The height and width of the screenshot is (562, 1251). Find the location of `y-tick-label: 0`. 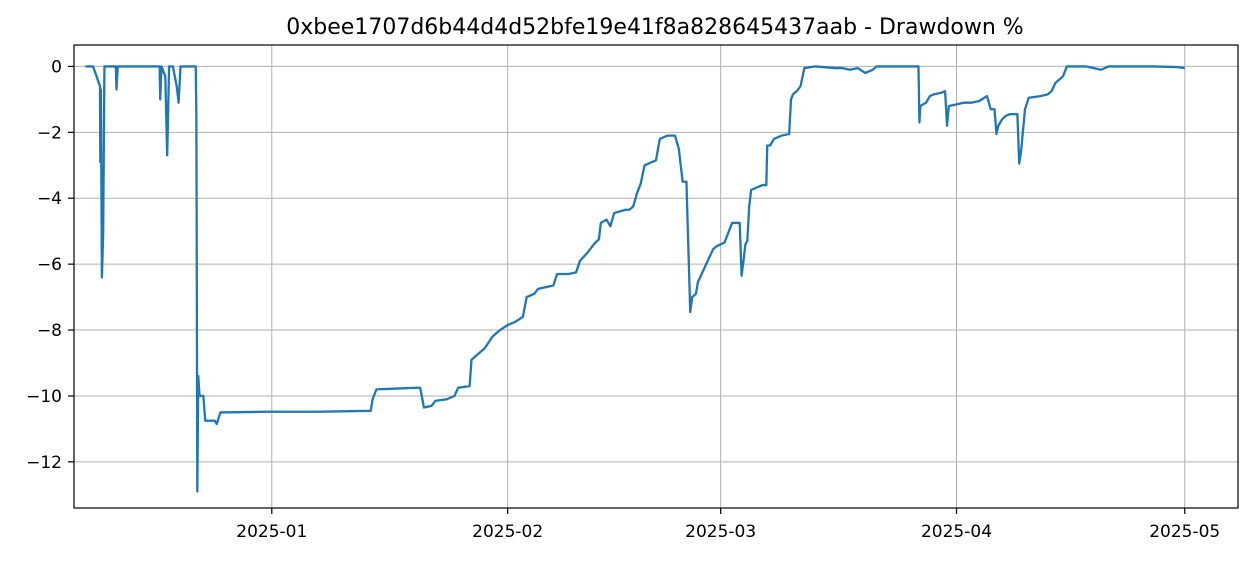

y-tick-label: 0 is located at coordinates (56, 67).